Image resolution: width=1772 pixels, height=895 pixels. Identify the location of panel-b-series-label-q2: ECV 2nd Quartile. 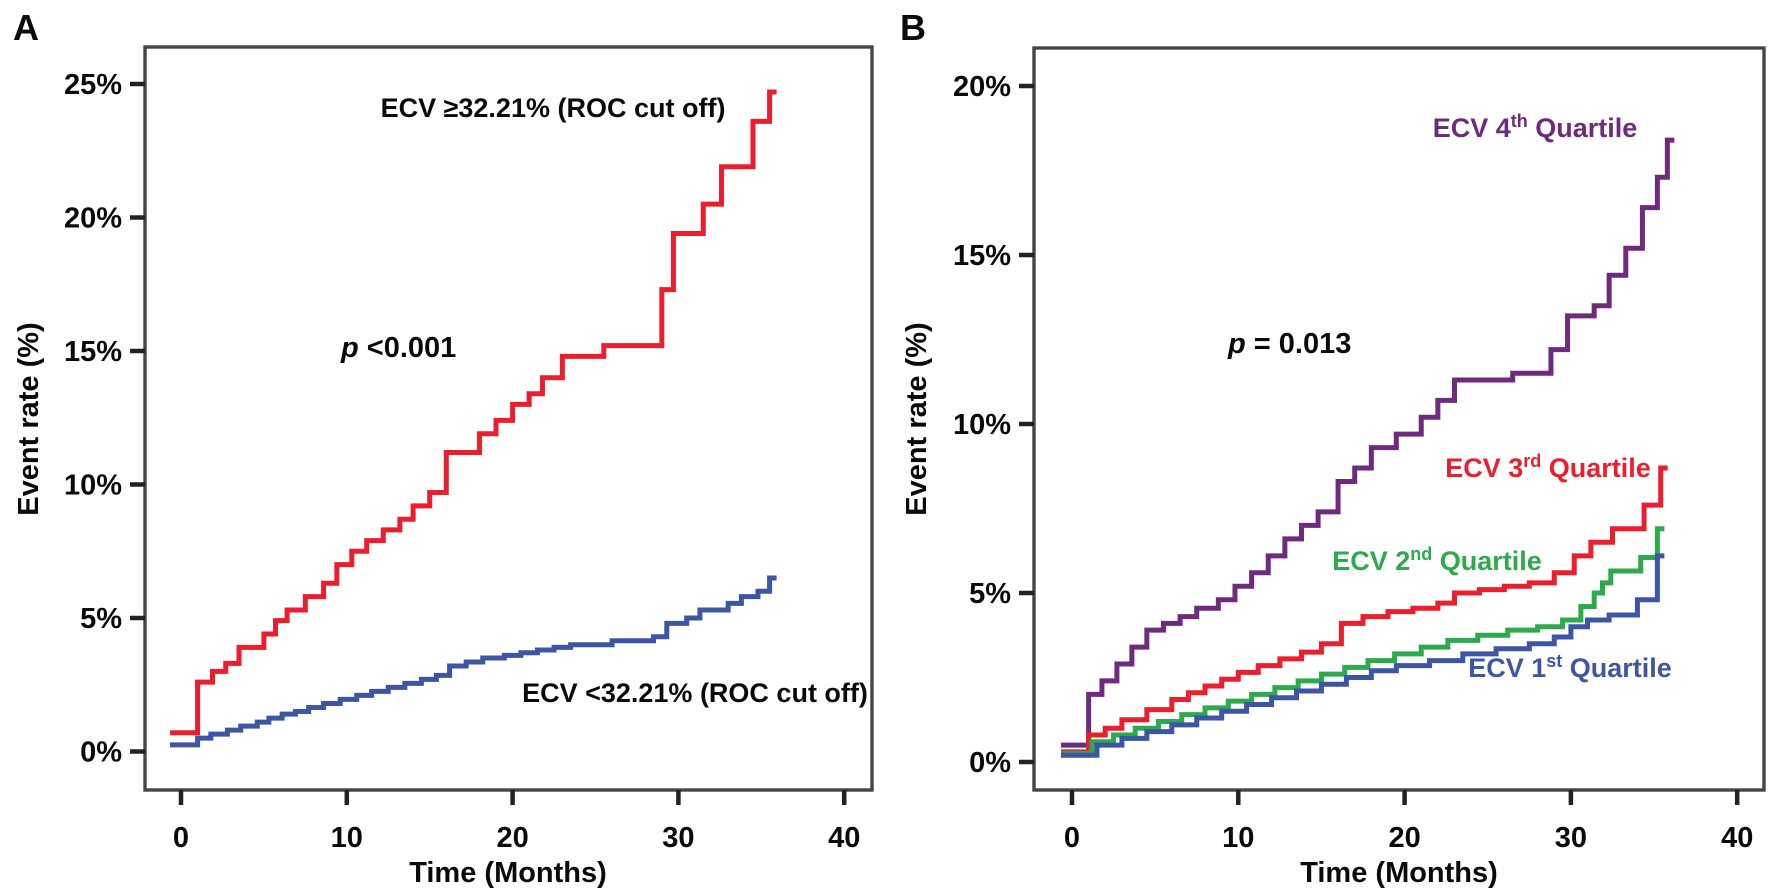
(1437, 560).